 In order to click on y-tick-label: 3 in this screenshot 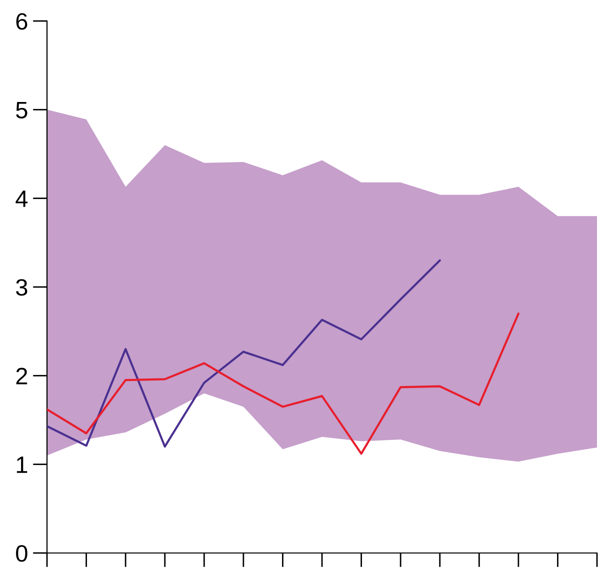, I will do `click(22, 287)`.